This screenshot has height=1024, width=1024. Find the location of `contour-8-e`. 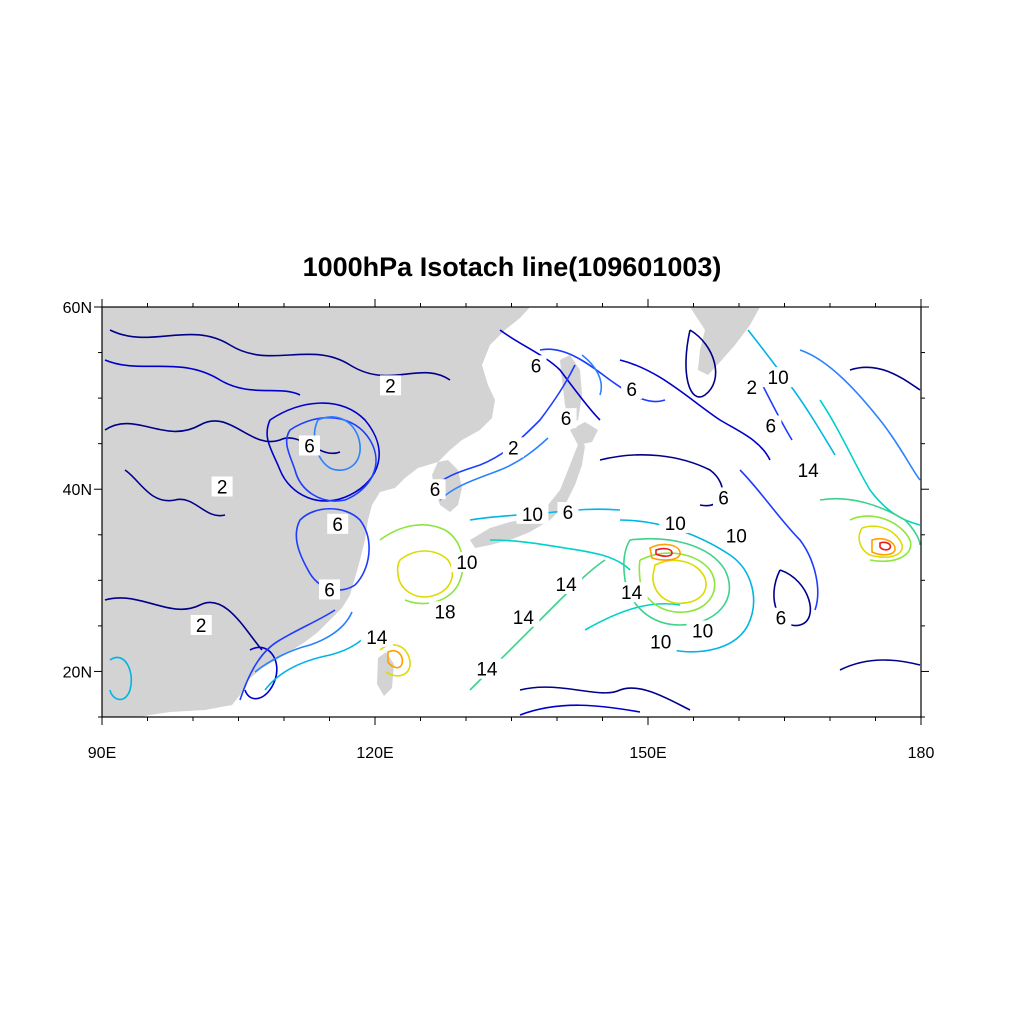

contour-8-e is located at coordinates (860, 415).